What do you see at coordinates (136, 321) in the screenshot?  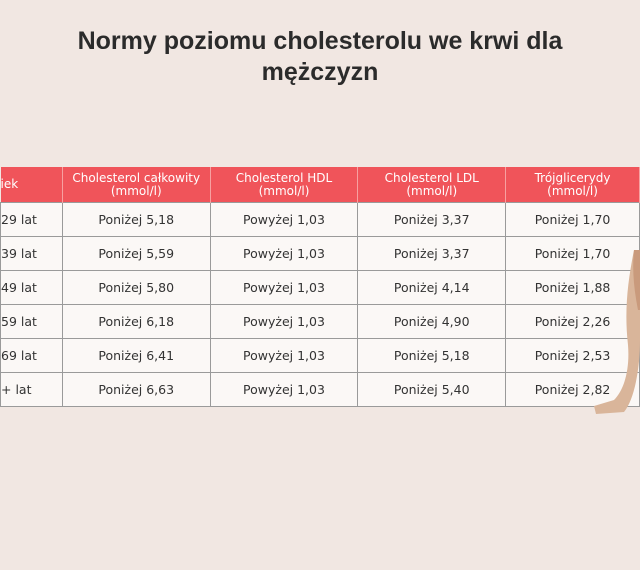 I see `value-cell: Poniżej 6,18` at bounding box center [136, 321].